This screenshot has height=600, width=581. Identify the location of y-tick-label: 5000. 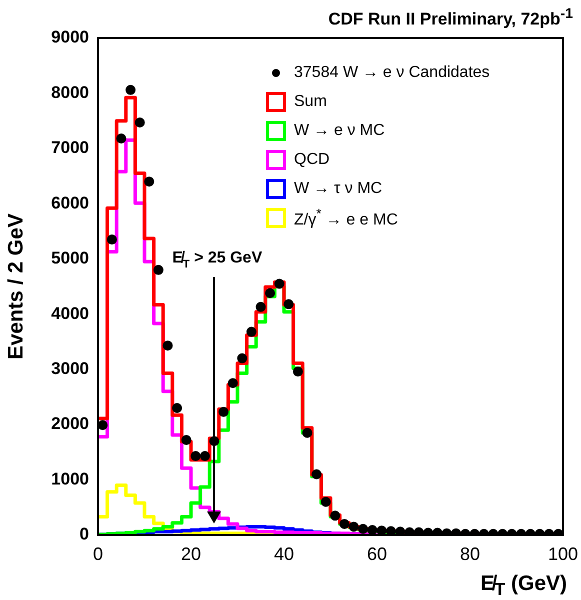
(70, 258).